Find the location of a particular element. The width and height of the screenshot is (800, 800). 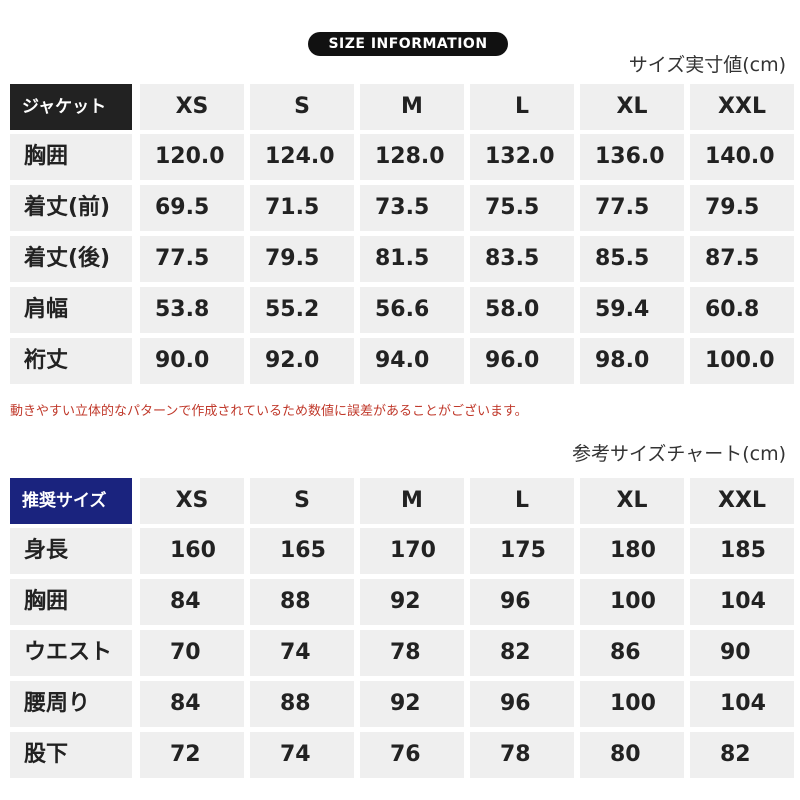

table-cell: 87.5 is located at coordinates (742, 259).